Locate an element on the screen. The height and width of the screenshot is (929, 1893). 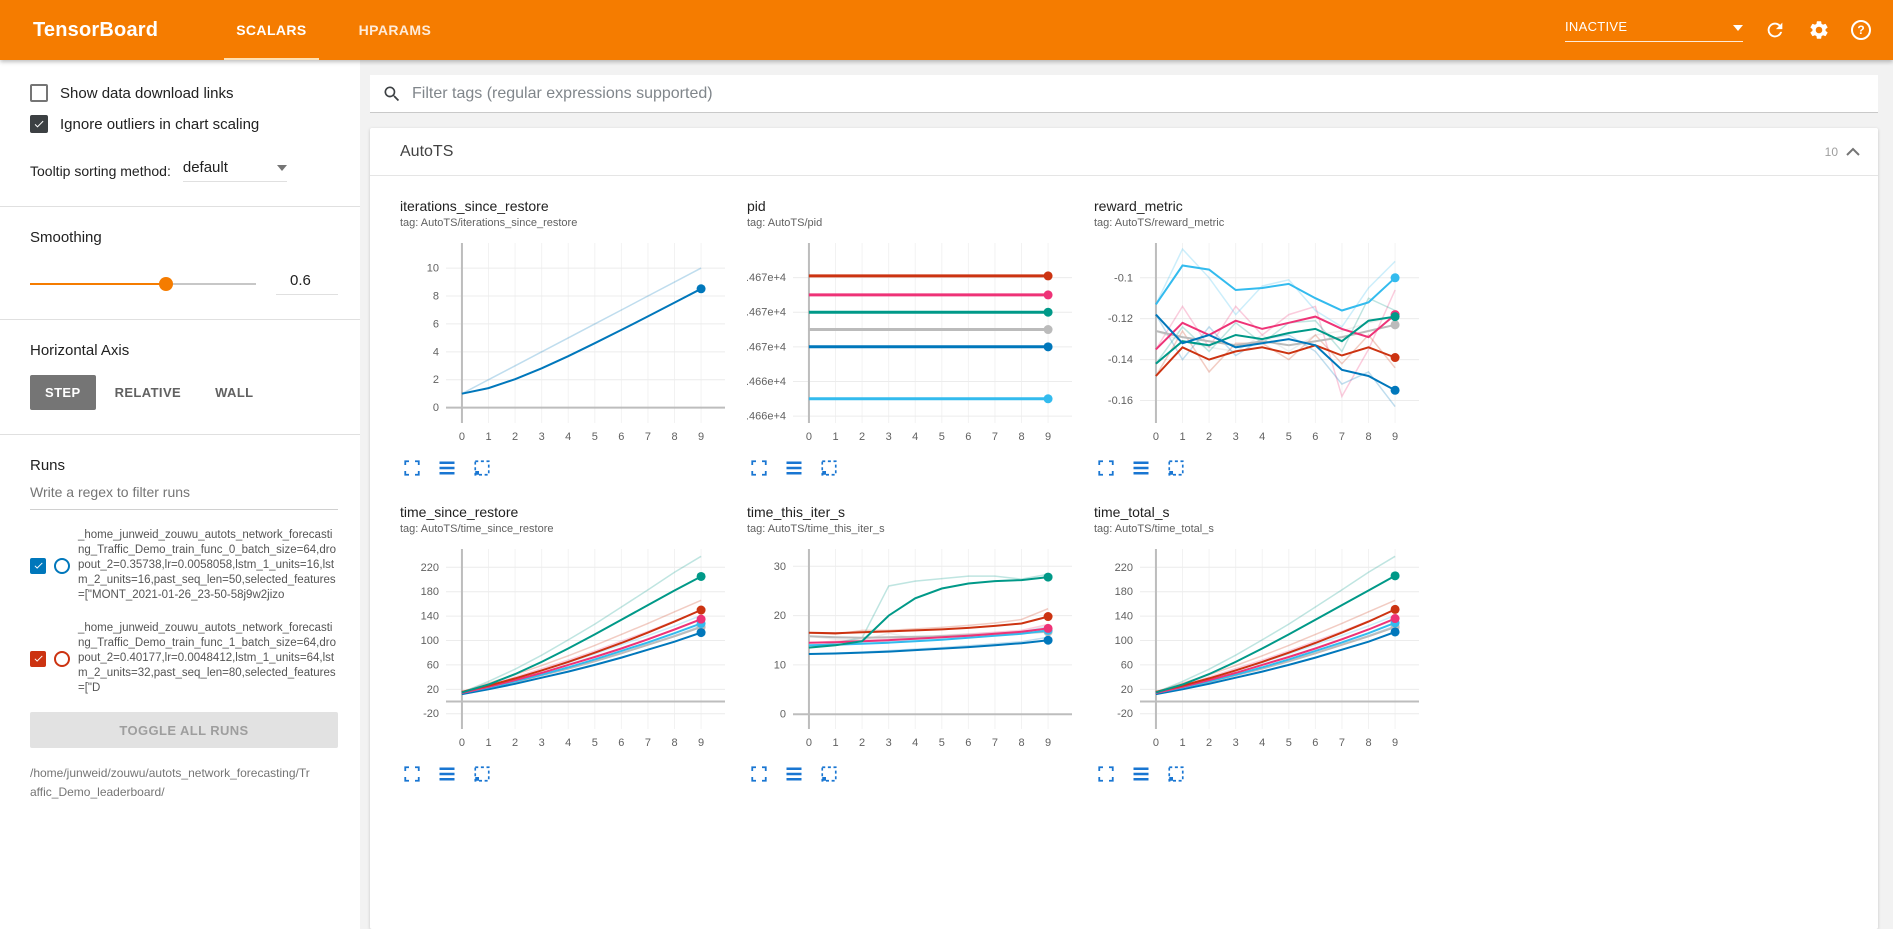
chart-tag: tag: AutoTS/iterations_since_restore is located at coordinates (489, 223).